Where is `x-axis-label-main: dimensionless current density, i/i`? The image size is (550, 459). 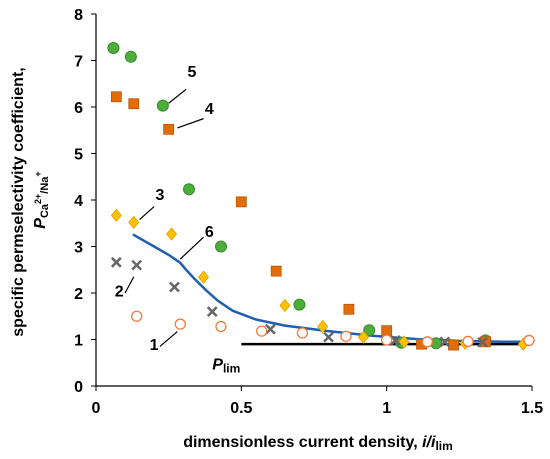 x-axis-label-main: dimensionless current density, i/i is located at coordinates (309, 442).